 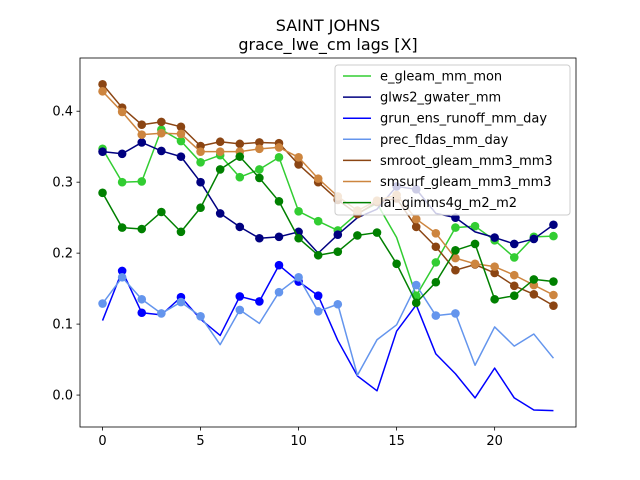 I want to click on x-tick-label: 10, so click(x=298, y=441).